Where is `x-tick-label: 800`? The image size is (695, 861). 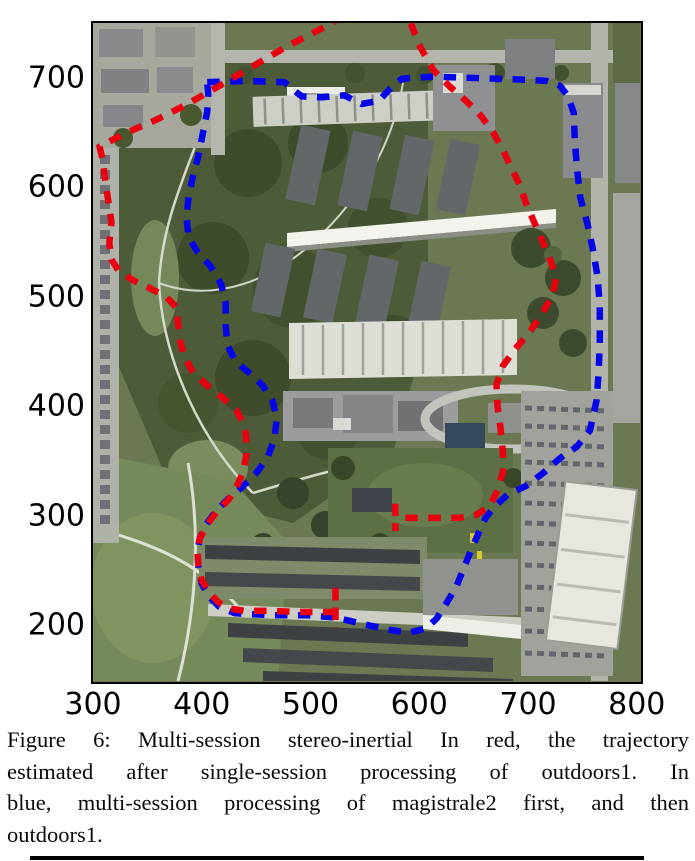
x-tick-label: 800 is located at coordinates (637, 704).